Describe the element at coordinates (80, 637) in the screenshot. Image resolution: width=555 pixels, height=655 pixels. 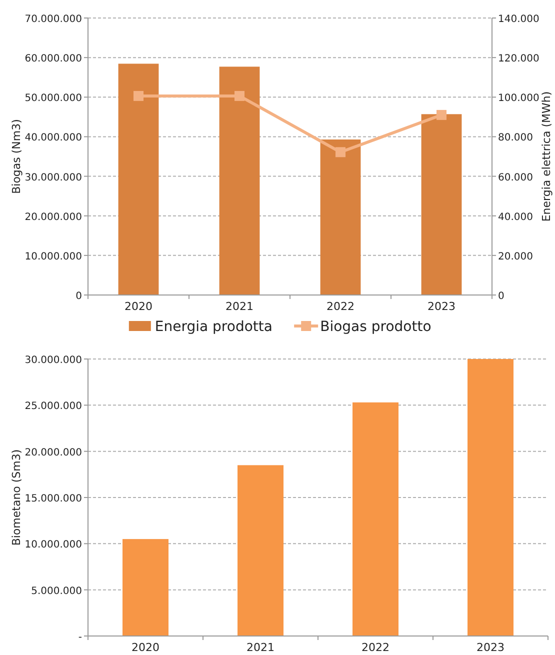
I see `y-tick-label: -` at that location.